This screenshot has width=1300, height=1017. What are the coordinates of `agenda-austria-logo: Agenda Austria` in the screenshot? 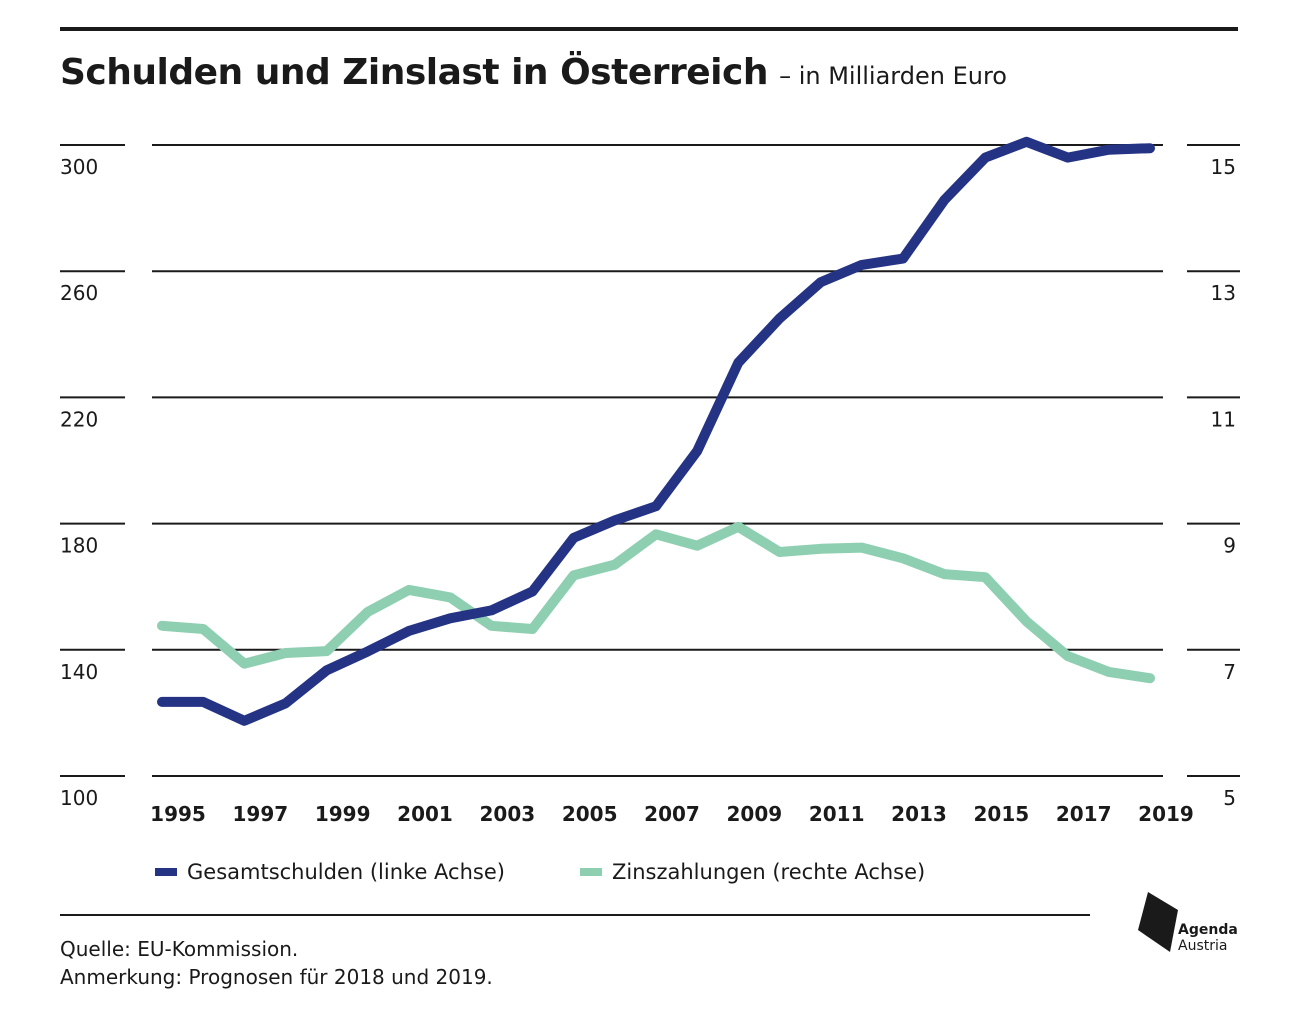 It's located at (1191, 925).